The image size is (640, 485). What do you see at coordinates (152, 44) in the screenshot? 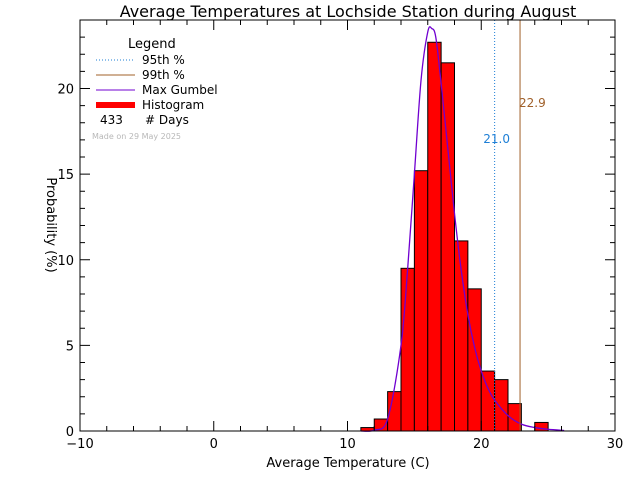
I see `legend-title: Legend` at bounding box center [152, 44].